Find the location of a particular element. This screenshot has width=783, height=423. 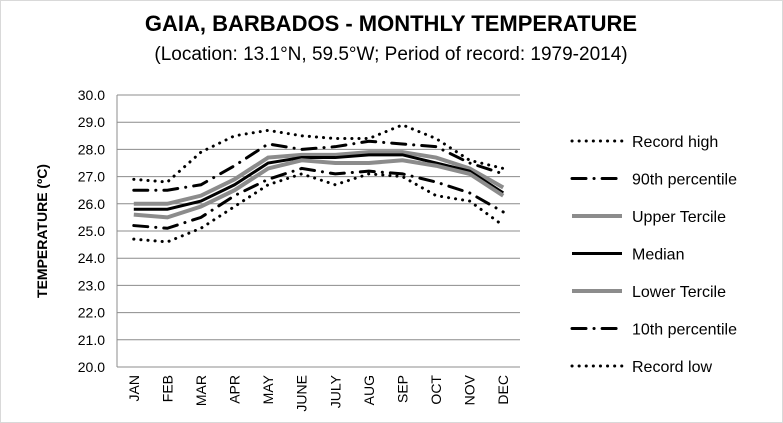

y-tick-label: 26.0 is located at coordinates (91, 204).